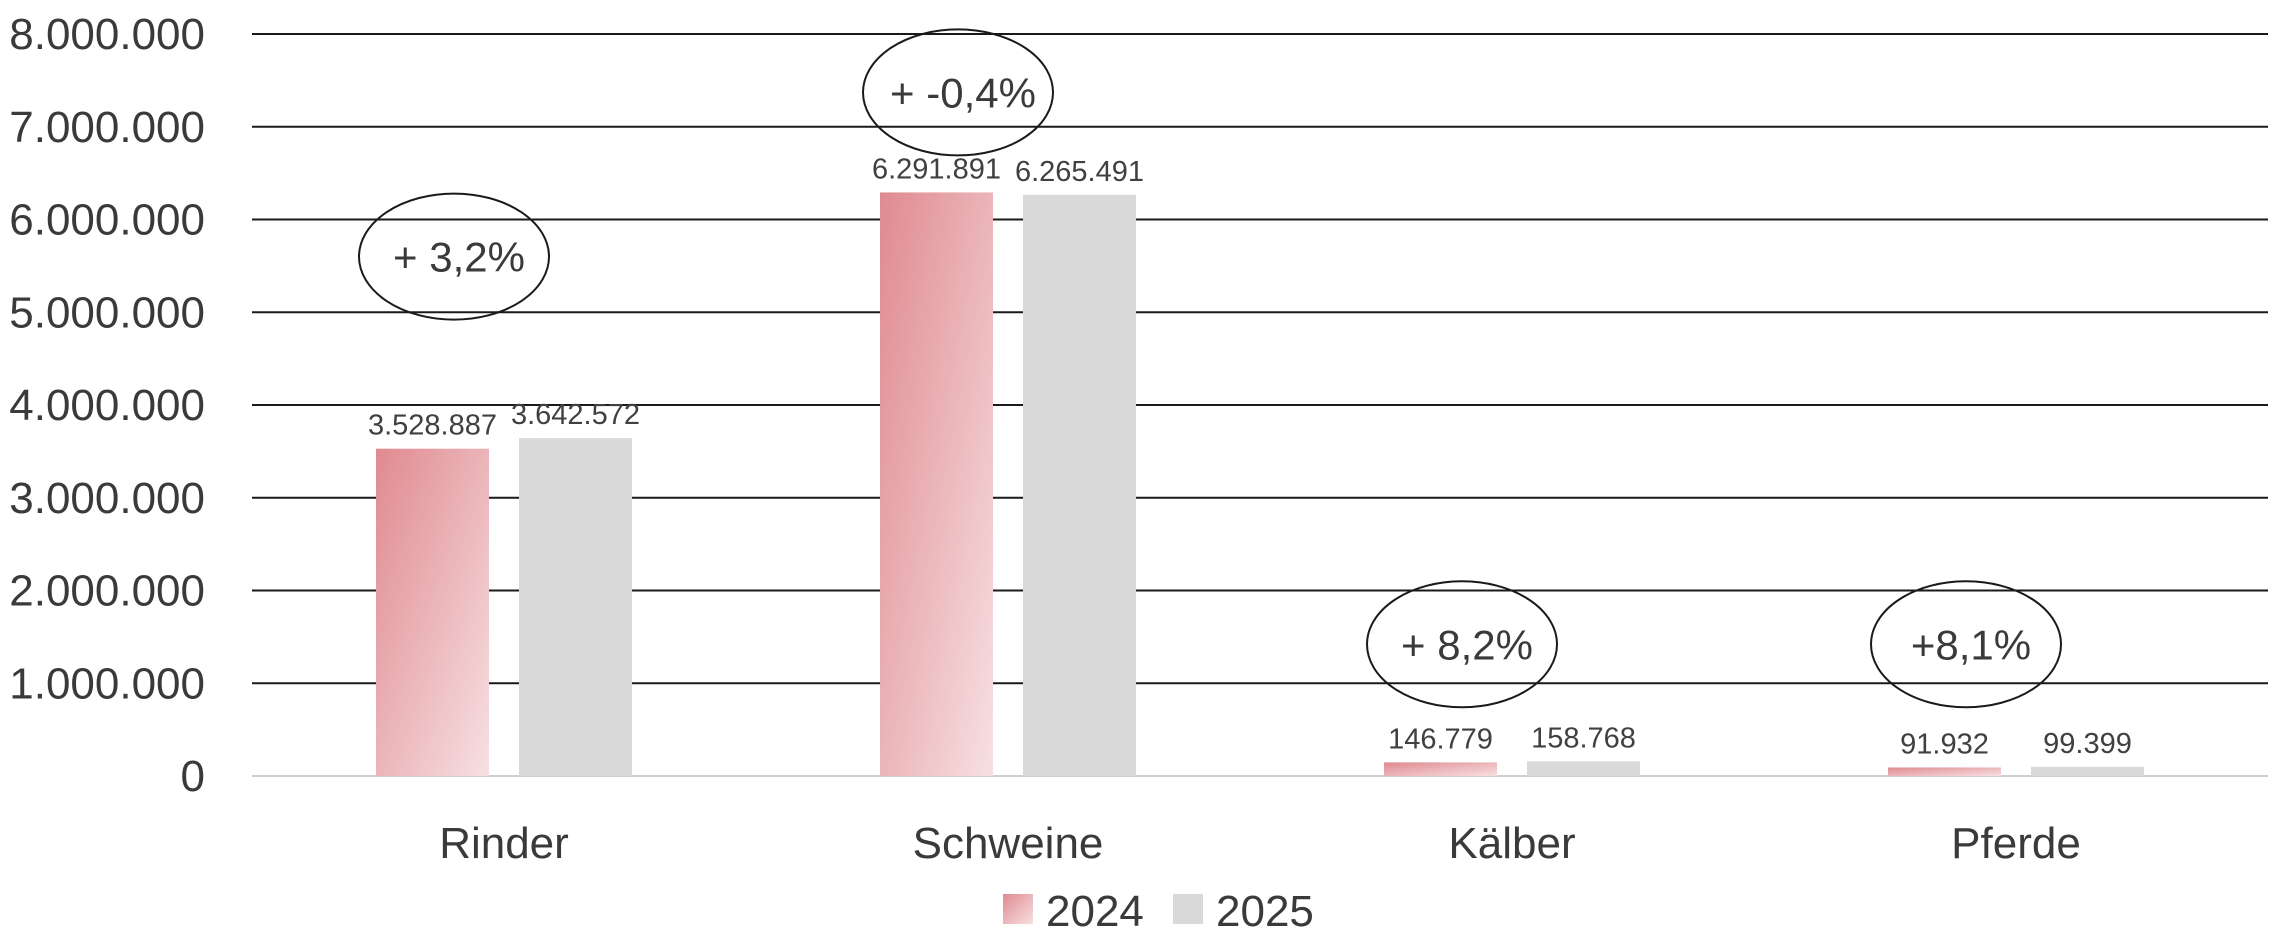 The height and width of the screenshot is (951, 2275). What do you see at coordinates (936, 169) in the screenshot?
I see `data-label-schweine-2024: 6.291.891` at bounding box center [936, 169].